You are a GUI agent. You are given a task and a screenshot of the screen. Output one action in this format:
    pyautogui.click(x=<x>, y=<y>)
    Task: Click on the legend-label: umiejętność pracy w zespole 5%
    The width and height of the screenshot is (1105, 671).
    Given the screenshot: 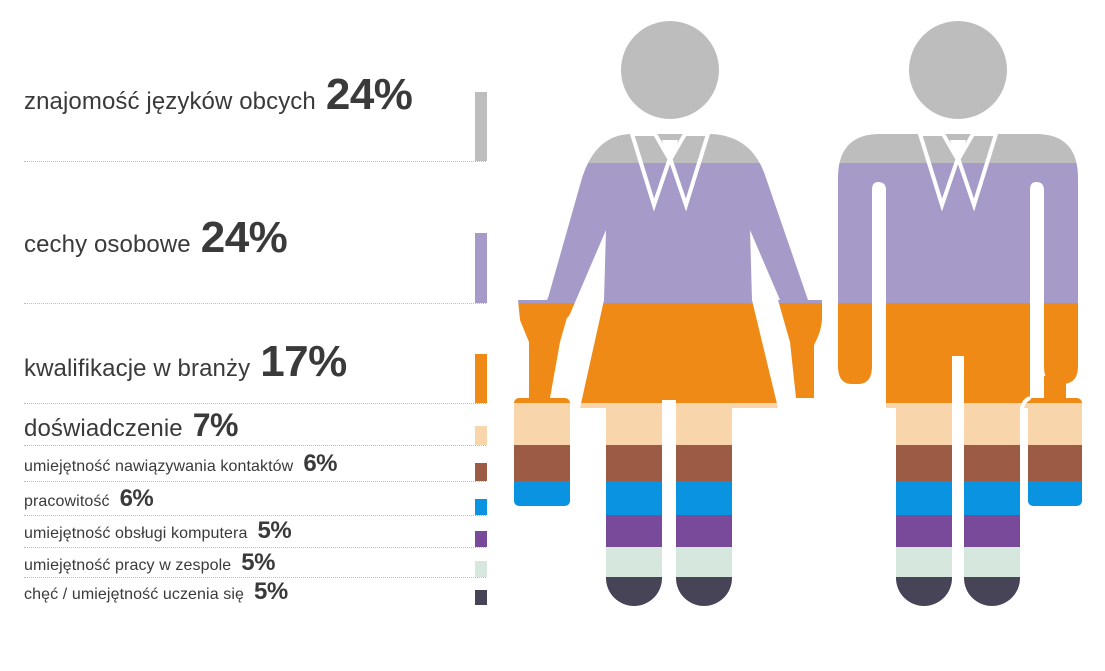 What is the action you would take?
    pyautogui.click(x=149, y=563)
    